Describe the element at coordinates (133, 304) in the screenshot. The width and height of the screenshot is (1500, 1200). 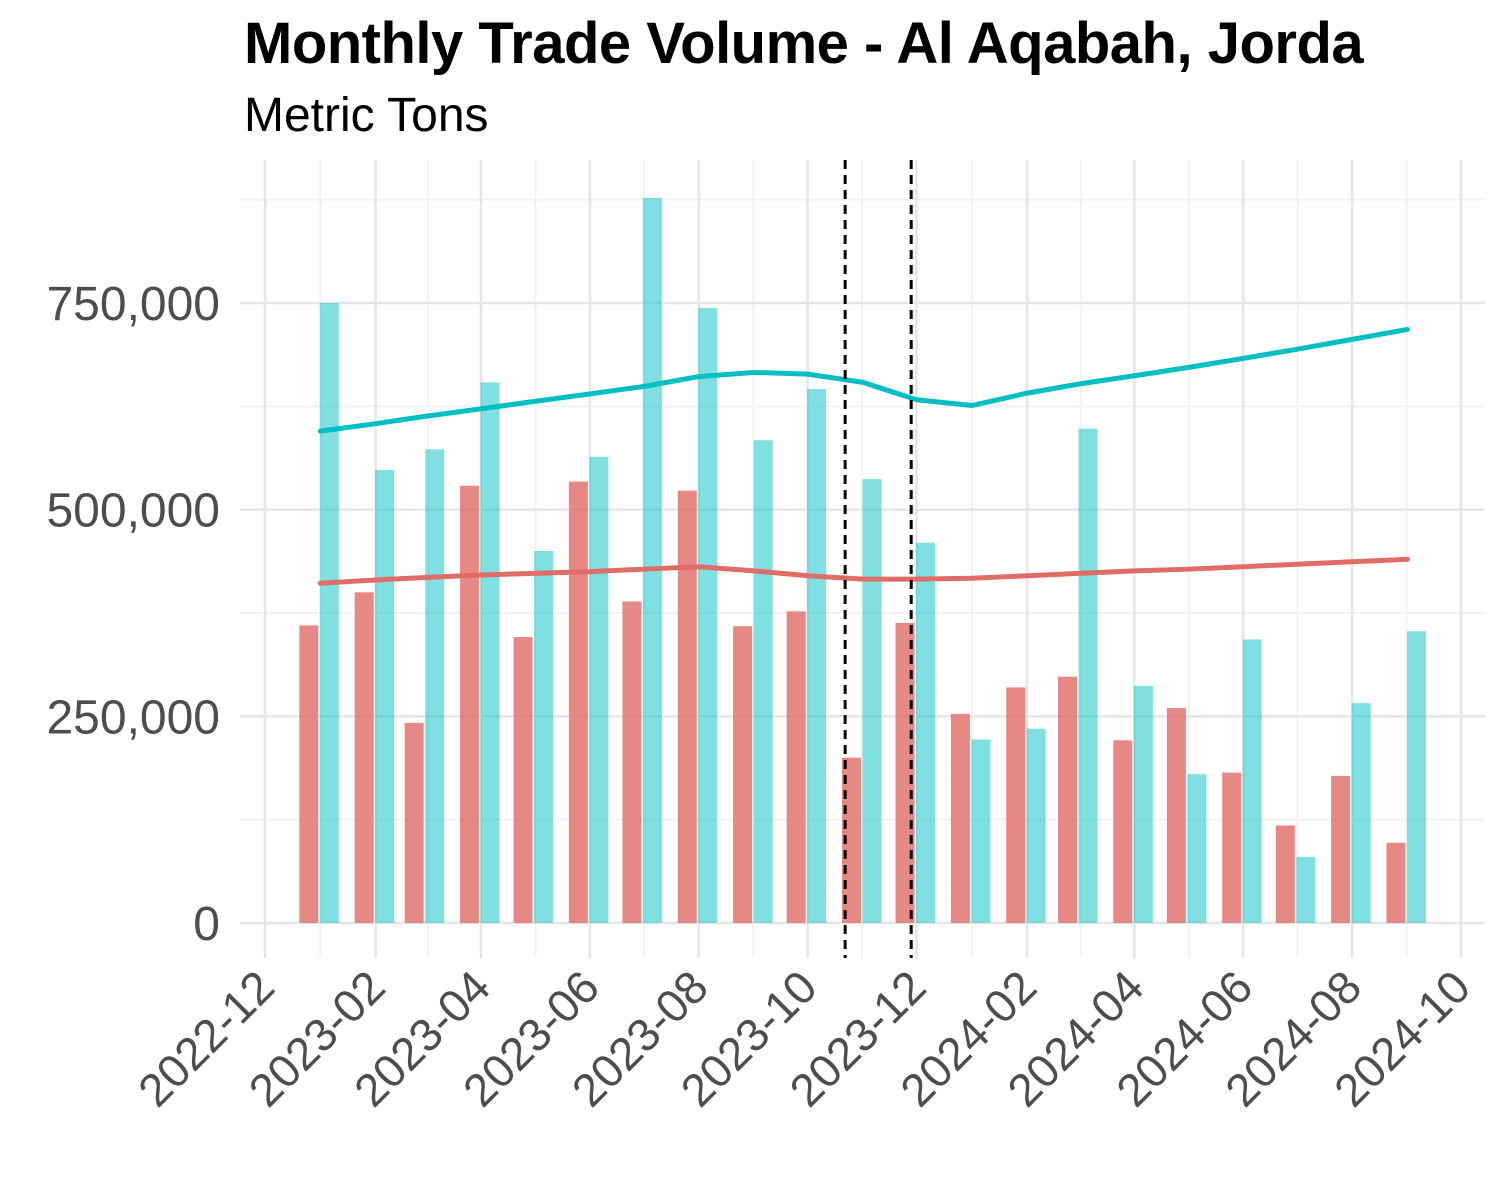
I see `y-tick-label: 750,000` at that location.